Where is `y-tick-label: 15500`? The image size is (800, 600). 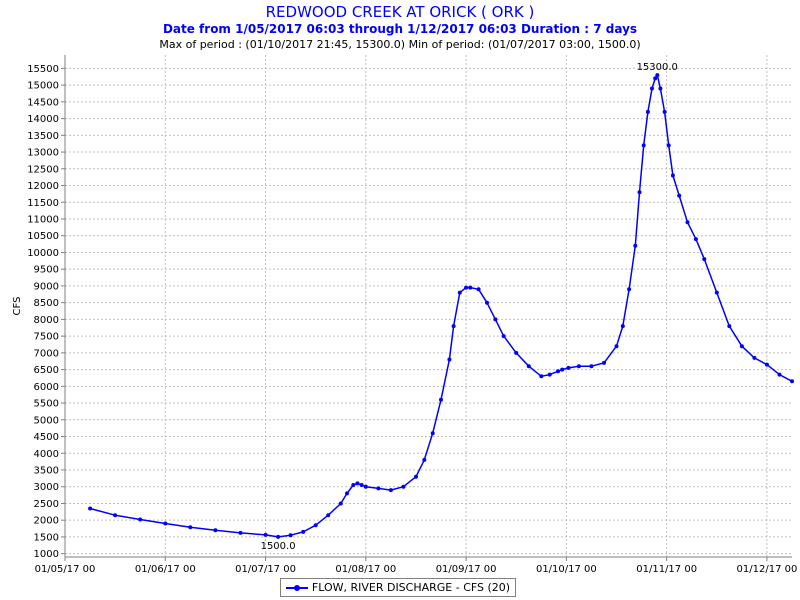
y-tick-label: 15500 is located at coordinates (43, 69).